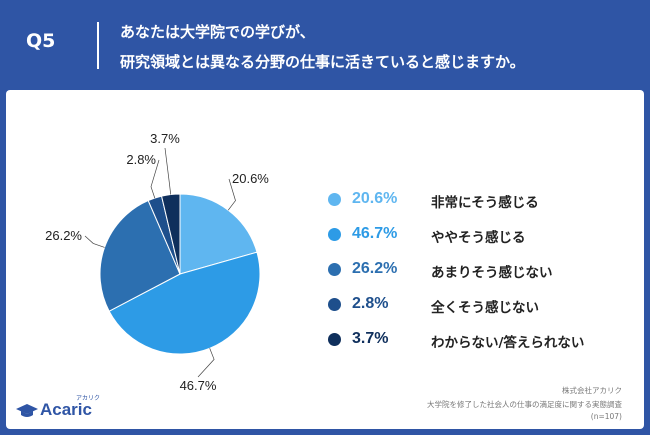 This screenshot has width=650, height=435. I want to click on question-text-line-2: 研究領域とは異なる分野の仕事に活きていると感じますか。, so click(322, 62).